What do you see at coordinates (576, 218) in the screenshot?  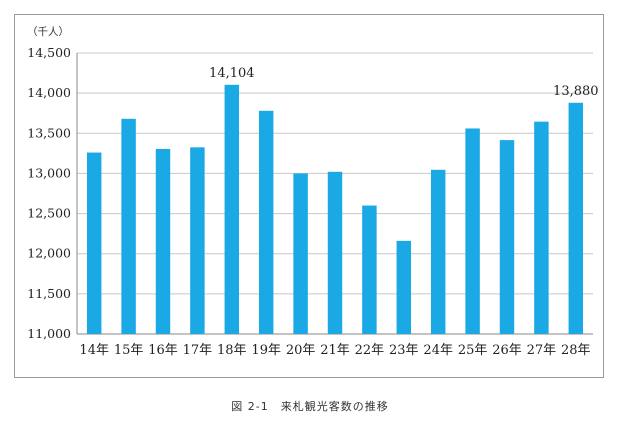 I see `bar-28年` at bounding box center [576, 218].